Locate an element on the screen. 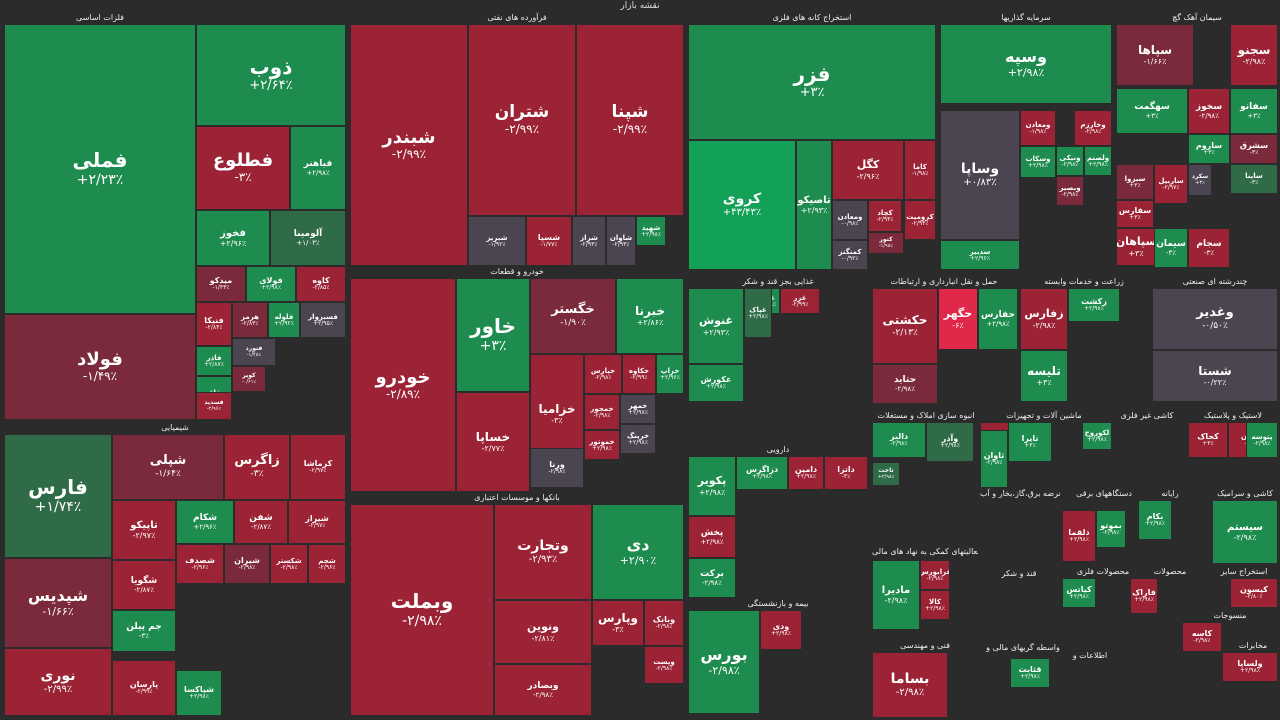 This screenshot has width=1280, height=720. stock-tile: خپارس -۲/۹۸٪ is located at coordinates (603, 374).